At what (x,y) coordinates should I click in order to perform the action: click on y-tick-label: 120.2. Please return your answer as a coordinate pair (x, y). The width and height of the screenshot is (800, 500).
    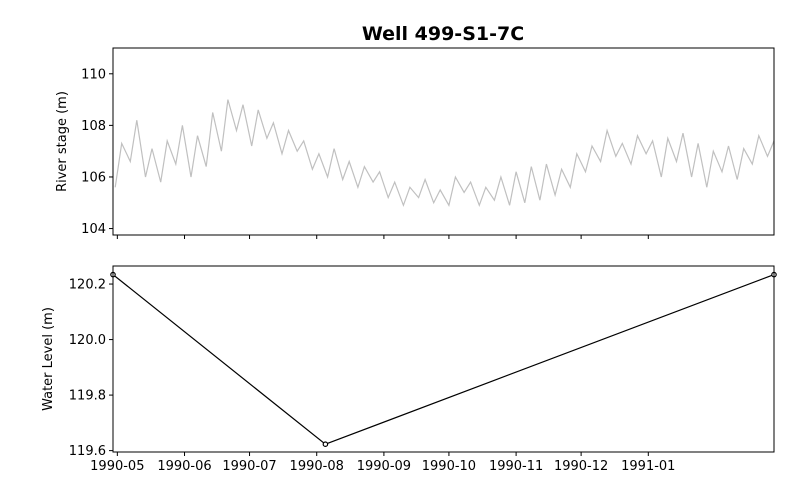
    Looking at the image, I should click on (87, 285).